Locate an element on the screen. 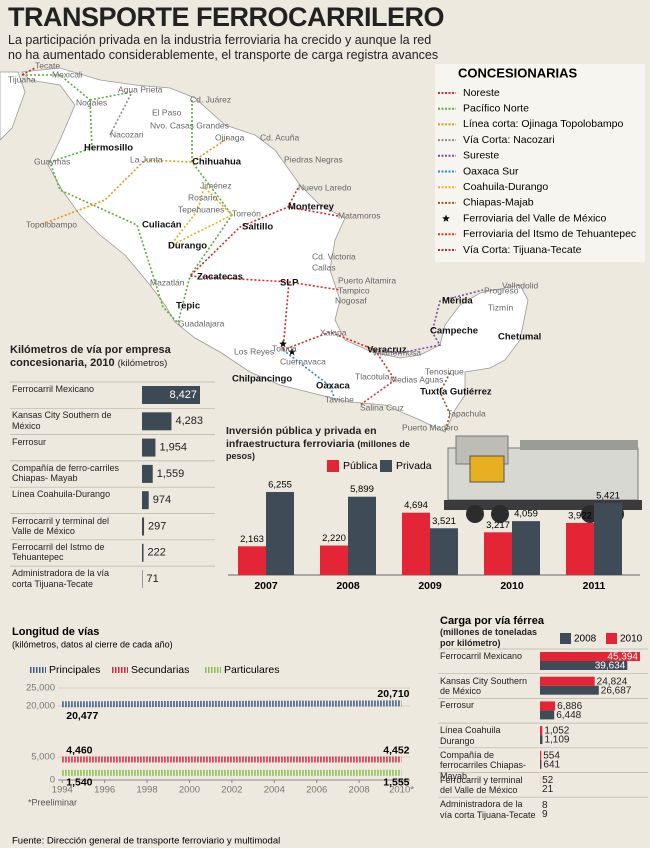  value-label: 6,255 is located at coordinates (280, 485).